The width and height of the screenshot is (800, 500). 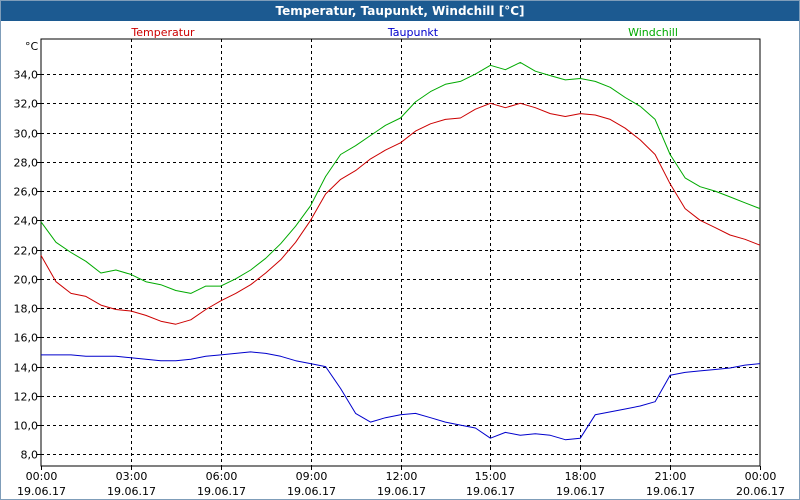 I want to click on x-tick-time-label: 12:00, so click(x=402, y=476).